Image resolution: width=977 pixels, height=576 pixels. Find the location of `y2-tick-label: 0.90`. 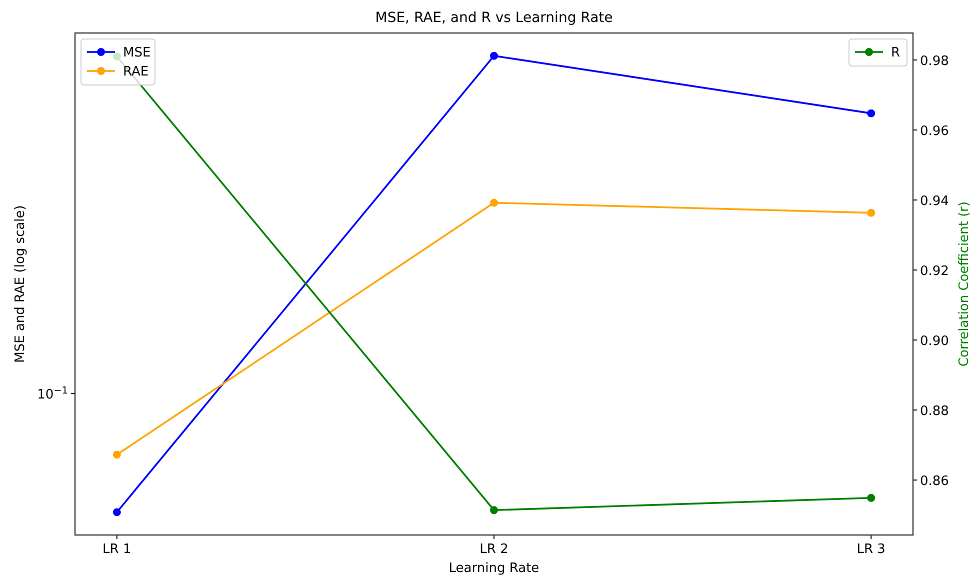

y2-tick-label: 0.90 is located at coordinates (934, 342).